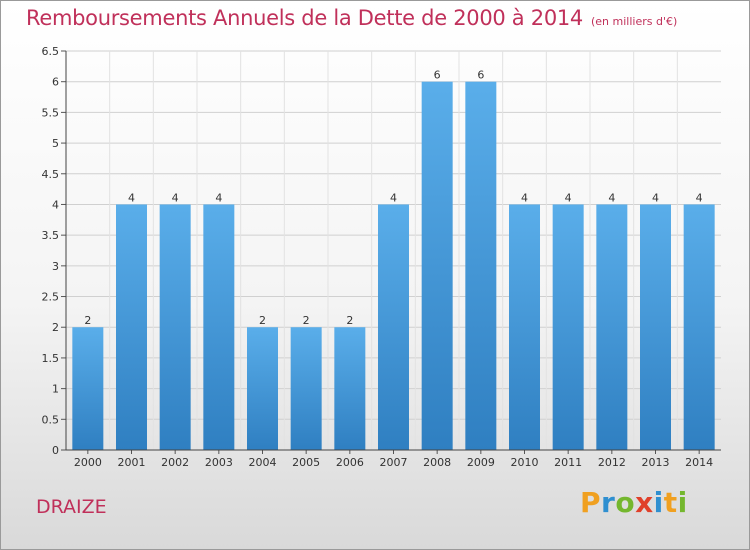  What do you see at coordinates (393, 327) in the screenshot?
I see `bar-2007` at bounding box center [393, 327].